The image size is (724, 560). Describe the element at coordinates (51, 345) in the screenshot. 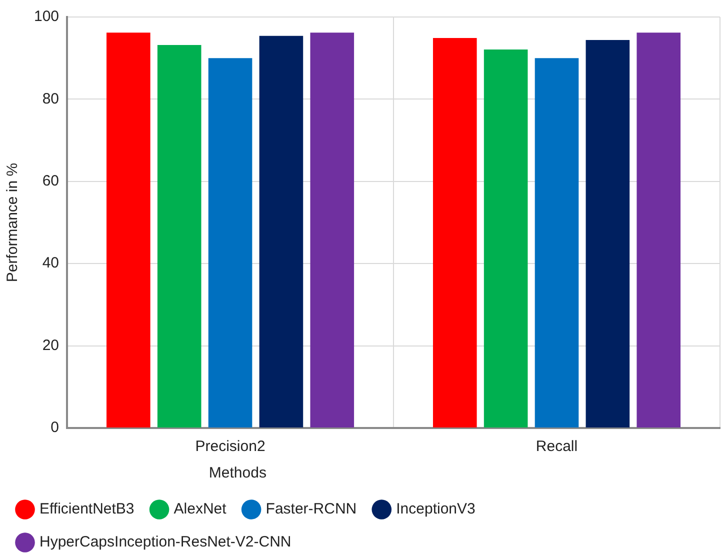

I see `y-tick-label: 20` at that location.